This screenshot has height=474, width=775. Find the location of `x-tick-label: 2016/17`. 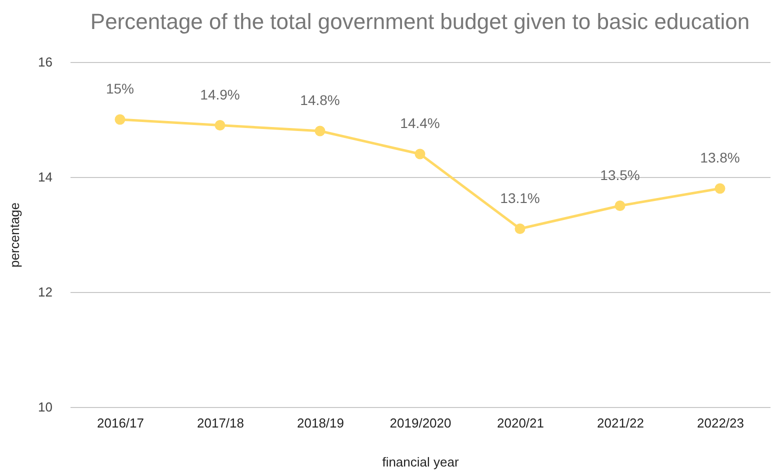

x-tick-label: 2016/17 is located at coordinates (120, 423).